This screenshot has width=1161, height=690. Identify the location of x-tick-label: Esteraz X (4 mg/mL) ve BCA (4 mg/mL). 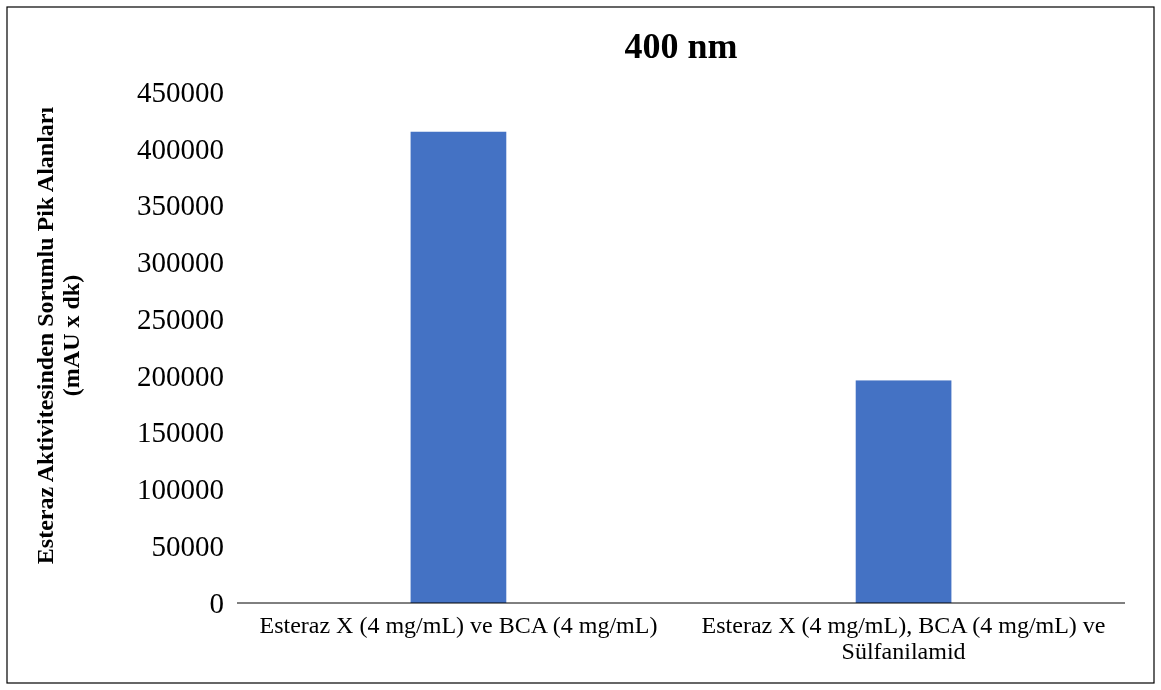
(458, 625).